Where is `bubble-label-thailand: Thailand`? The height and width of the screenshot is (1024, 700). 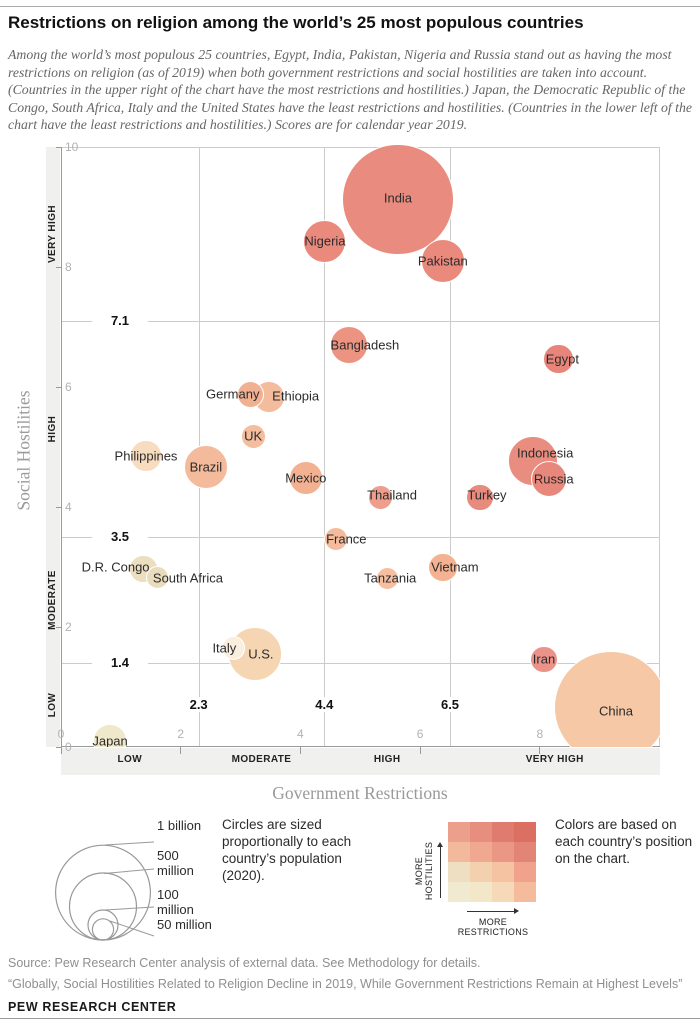
bubble-label-thailand: Thailand is located at coordinates (392, 495).